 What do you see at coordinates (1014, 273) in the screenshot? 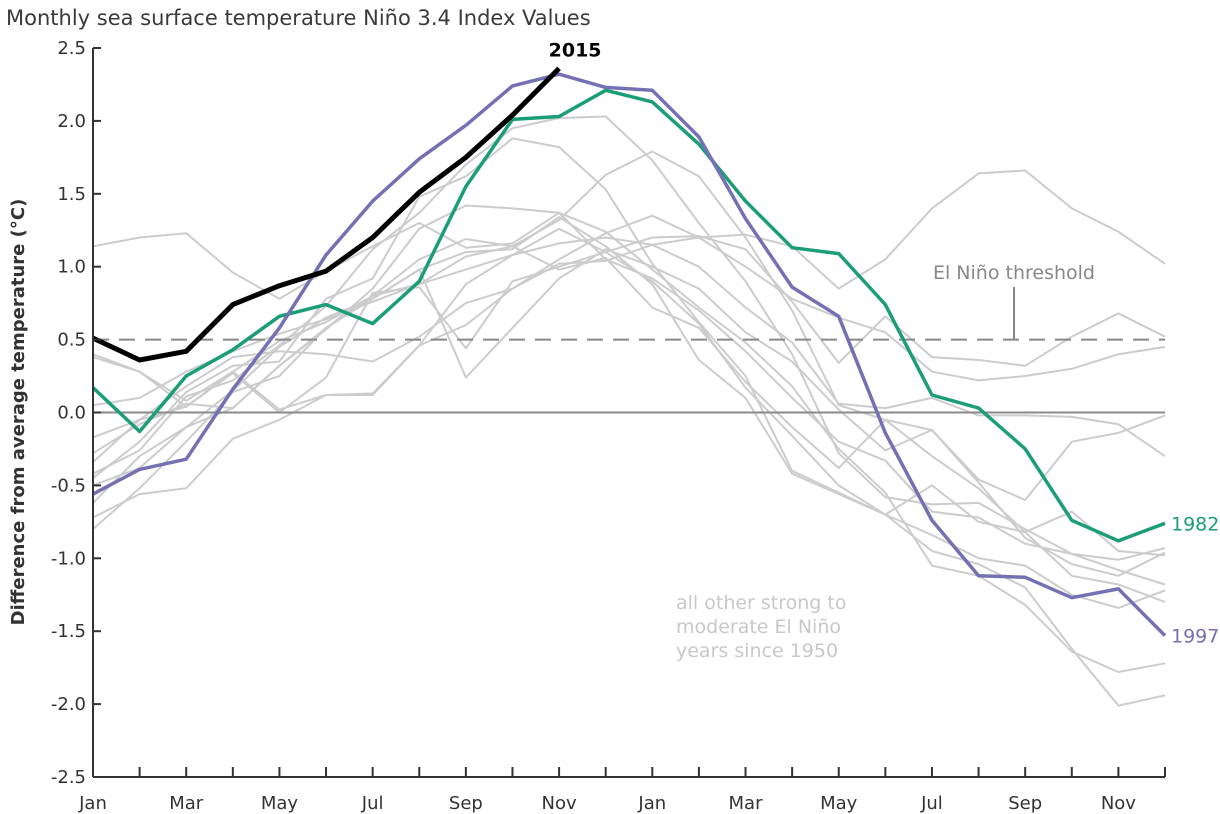
I see `threshold-label: El Niño threshold` at bounding box center [1014, 273].